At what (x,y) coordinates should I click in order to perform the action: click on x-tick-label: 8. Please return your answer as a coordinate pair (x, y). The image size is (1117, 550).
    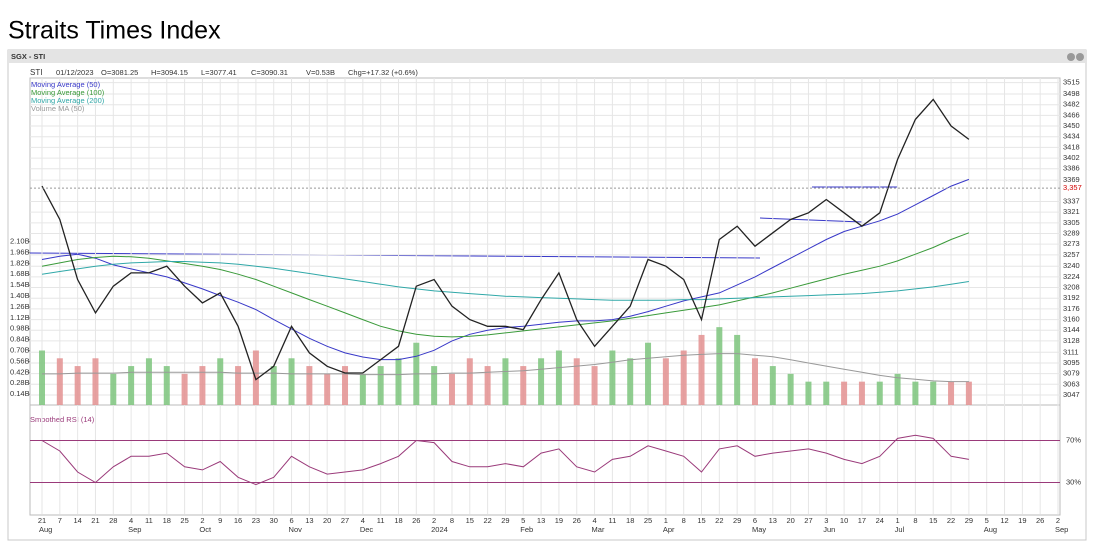
    Looking at the image, I should click on (915, 520).